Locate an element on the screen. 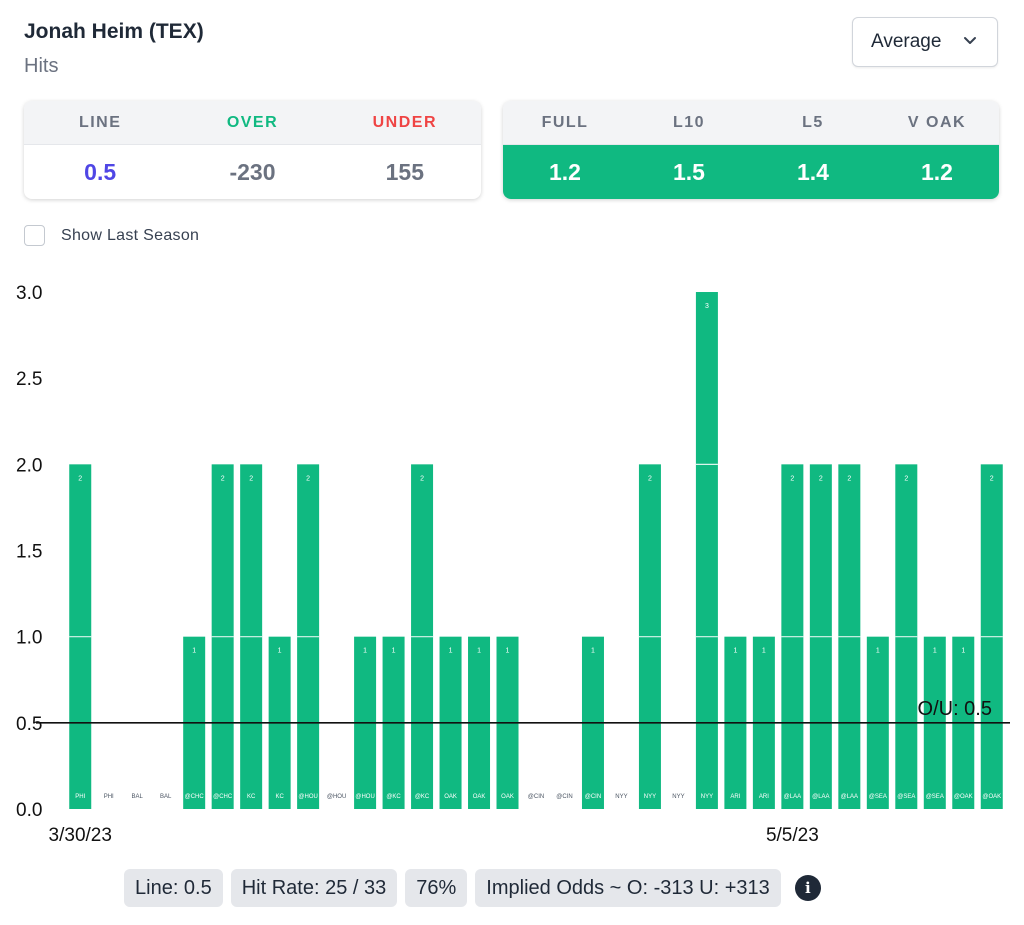 This screenshot has width=1024, height=925. line-value: 0.5 is located at coordinates (100, 171).